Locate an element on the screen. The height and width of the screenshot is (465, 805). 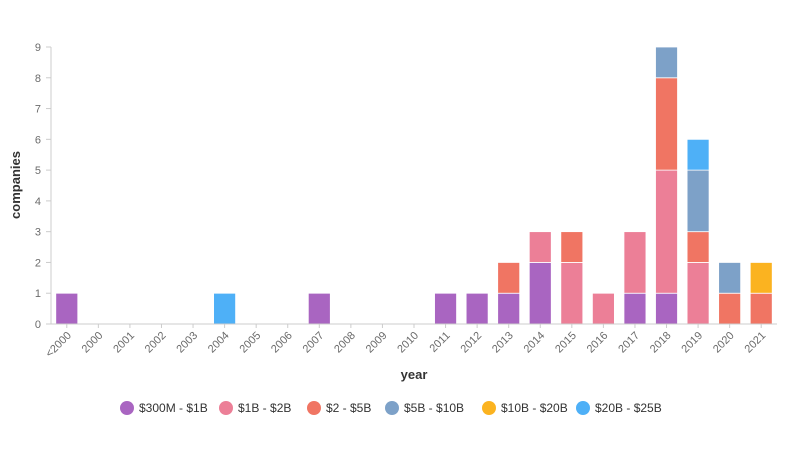
x-tick-label: 2002 is located at coordinates (156, 343).